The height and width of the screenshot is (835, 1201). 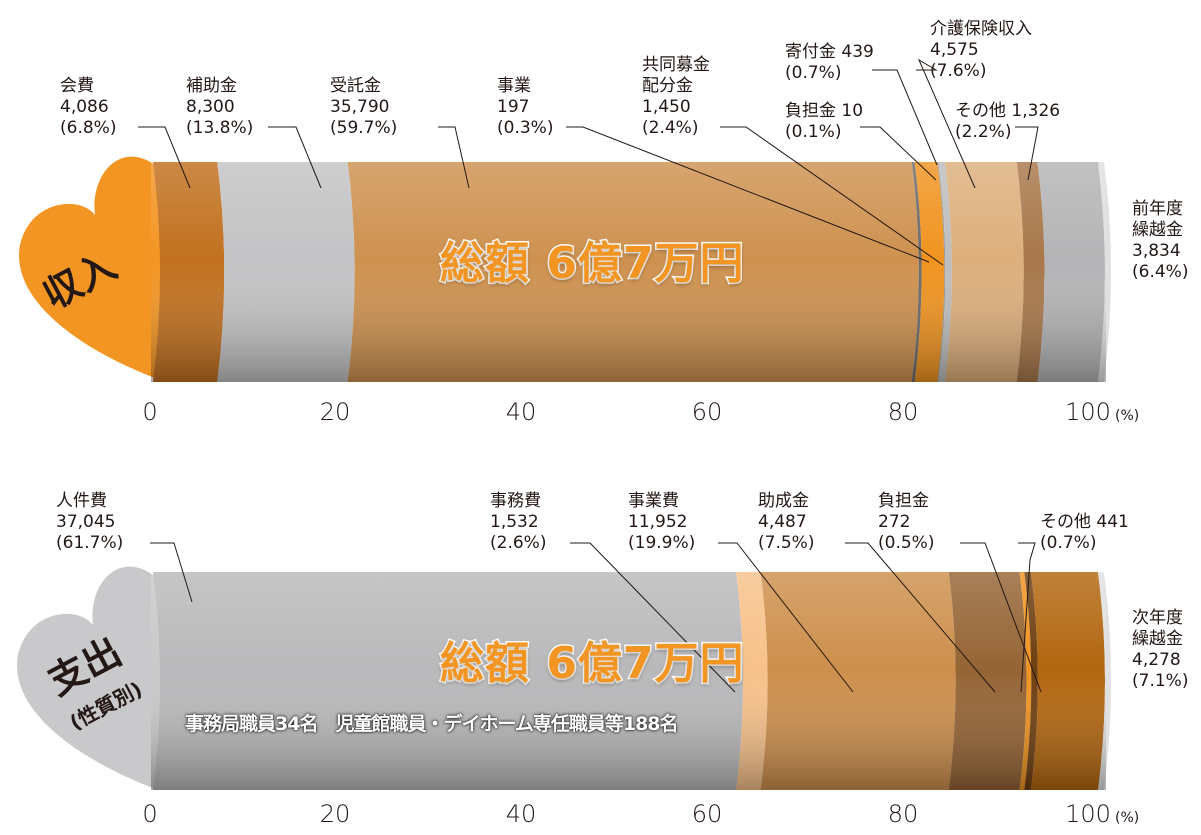 What do you see at coordinates (1088, 412) in the screenshot?
I see `income-axis-tick: 100` at bounding box center [1088, 412].